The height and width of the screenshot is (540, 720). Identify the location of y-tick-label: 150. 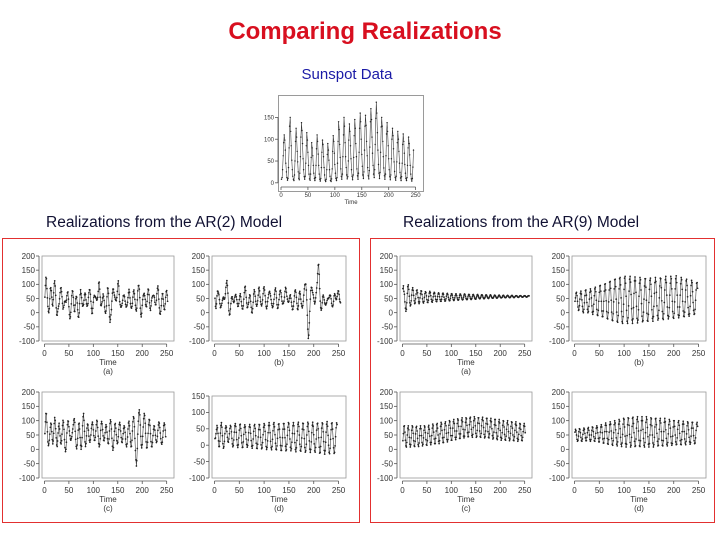
(269, 119).